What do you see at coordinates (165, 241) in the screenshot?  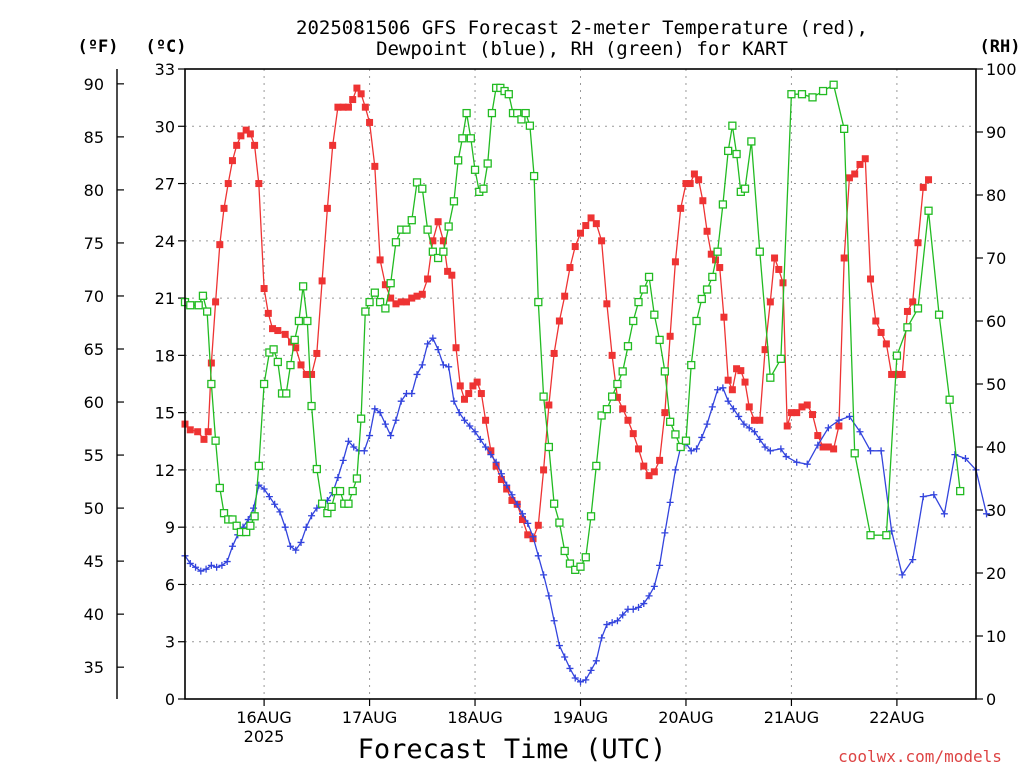 I see `celsius-tick-label: 24` at bounding box center [165, 241].